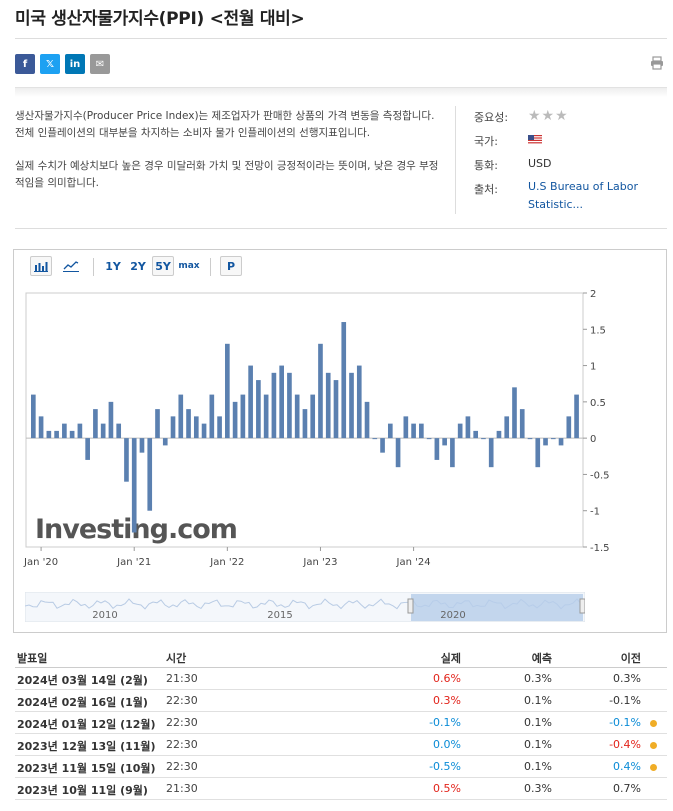 This screenshot has width=673, height=811. What do you see at coordinates (491, 117) in the screenshot?
I see `importance-label: 중요성:` at bounding box center [491, 117].